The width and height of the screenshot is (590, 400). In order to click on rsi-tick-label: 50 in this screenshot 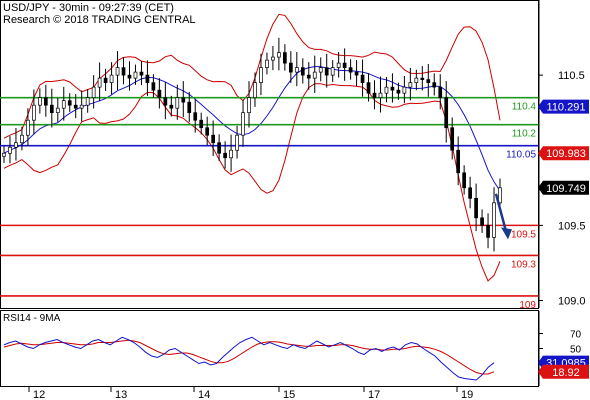, I will do `click(576, 350)`.